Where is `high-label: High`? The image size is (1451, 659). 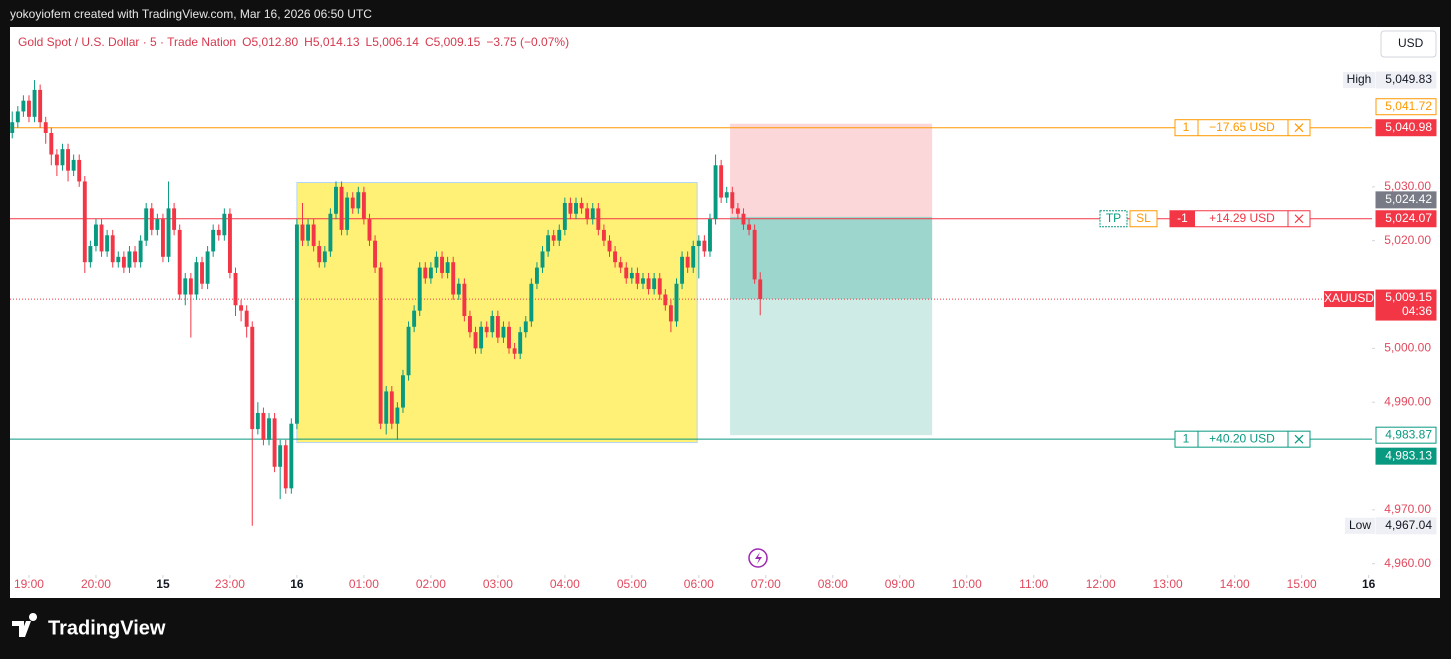
high-label: High is located at coordinates (1359, 79).